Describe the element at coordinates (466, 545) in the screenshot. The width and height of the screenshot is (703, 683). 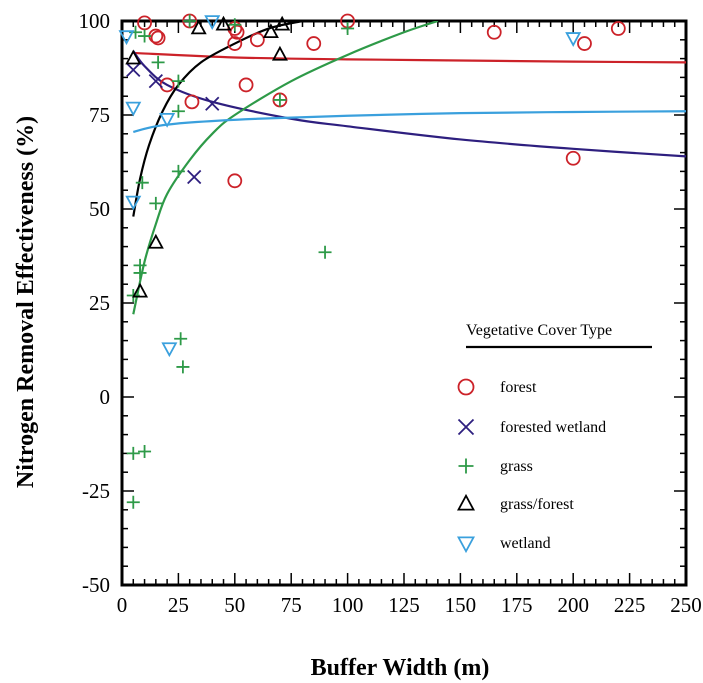
I see `legend-marker-wetland` at that location.